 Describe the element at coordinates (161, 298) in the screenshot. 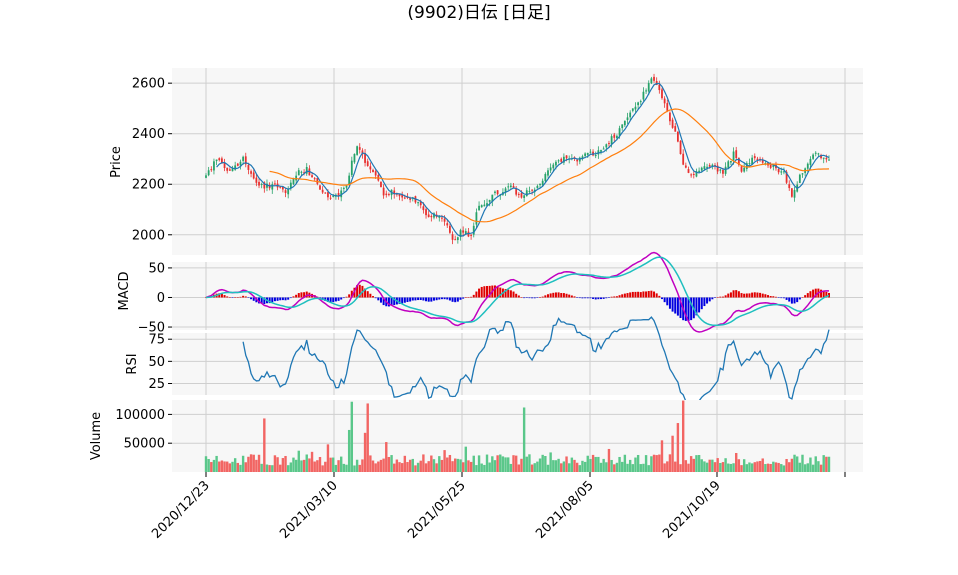

I see `ytick-label: 0` at that location.